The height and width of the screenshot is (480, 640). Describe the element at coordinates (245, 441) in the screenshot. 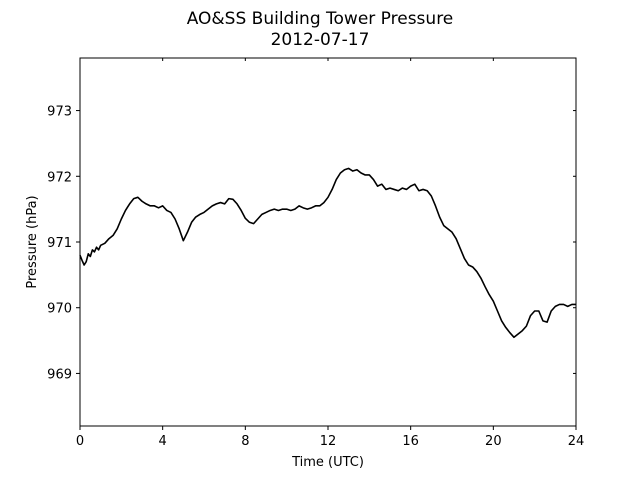

I see `x-tick-label: 8` at that location.